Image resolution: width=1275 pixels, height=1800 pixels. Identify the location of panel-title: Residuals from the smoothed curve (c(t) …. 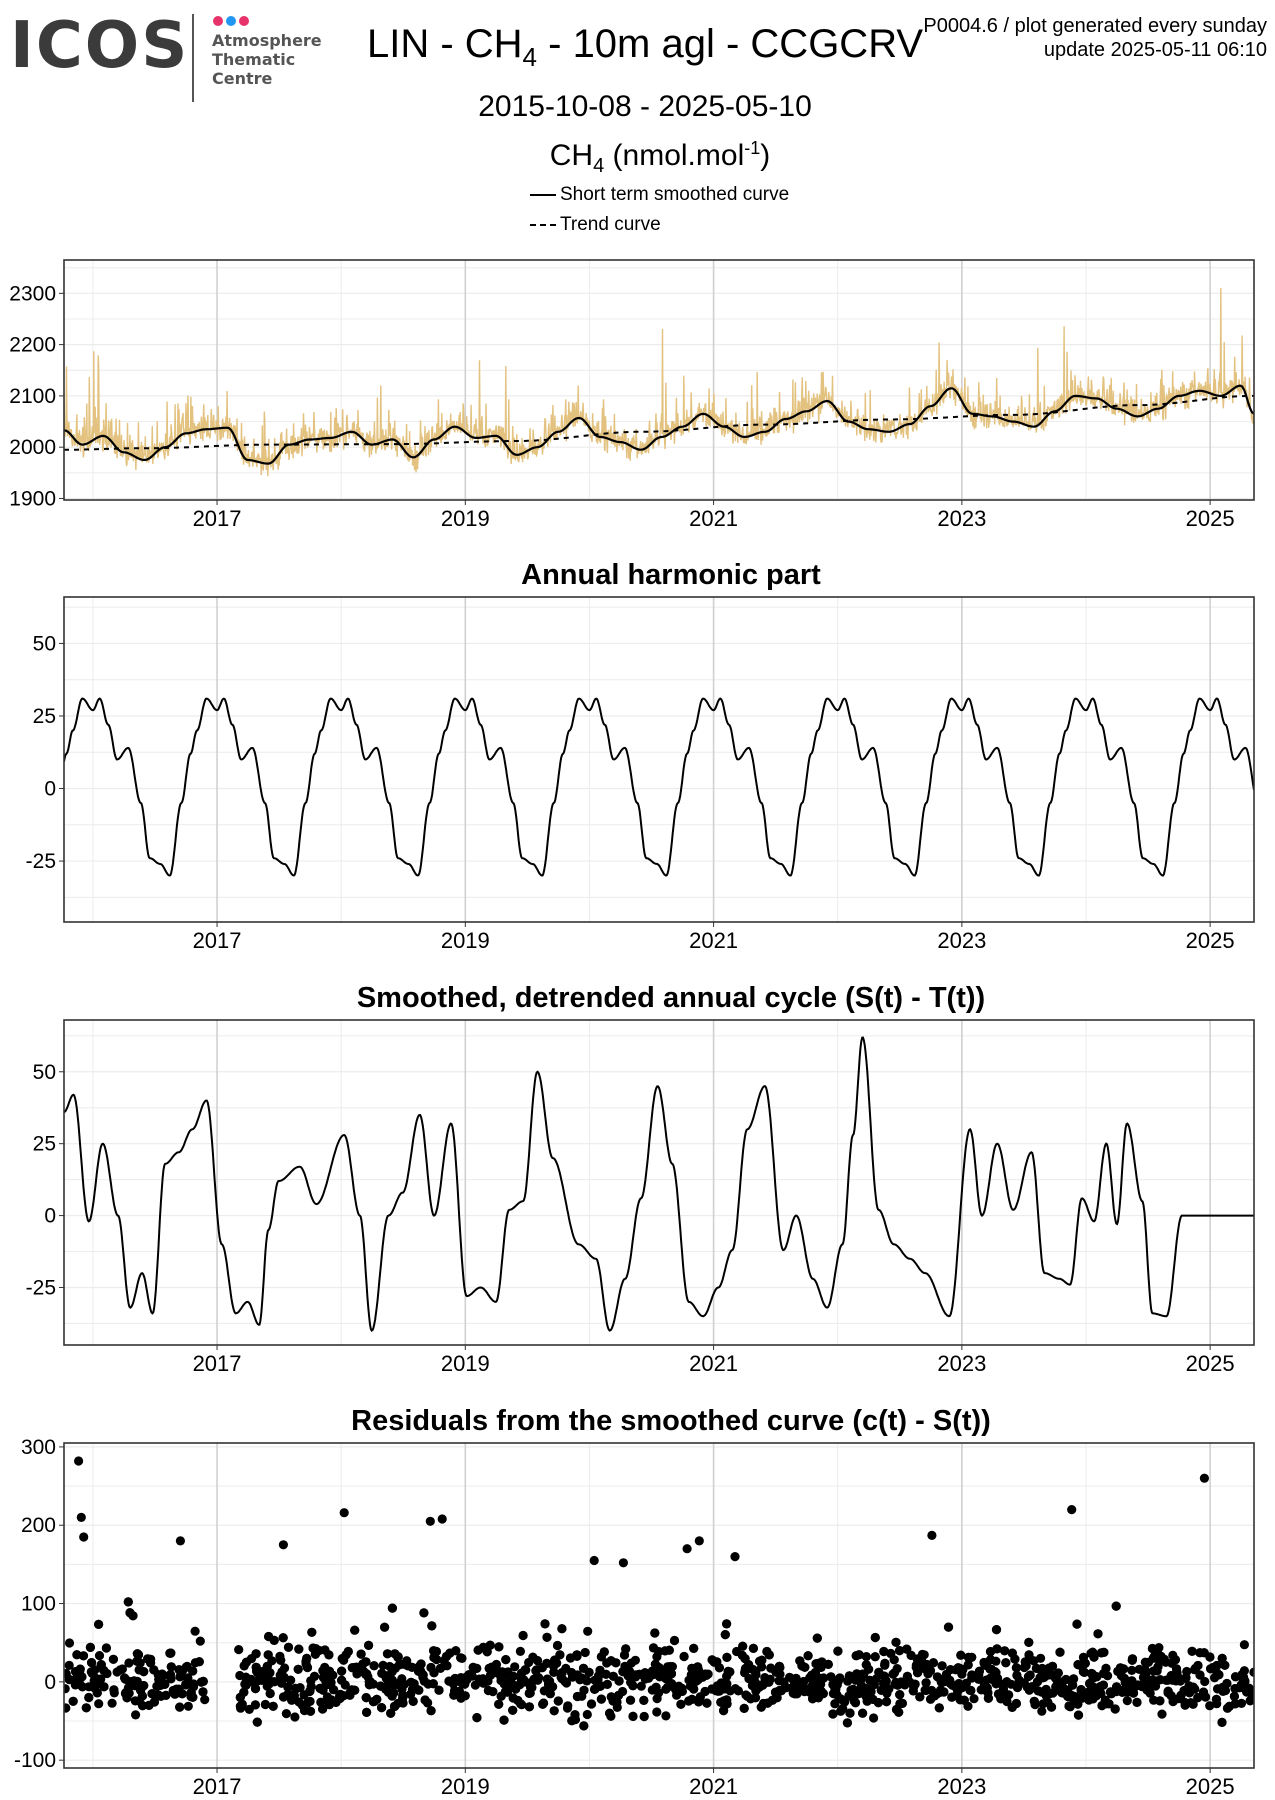
(671, 1421).